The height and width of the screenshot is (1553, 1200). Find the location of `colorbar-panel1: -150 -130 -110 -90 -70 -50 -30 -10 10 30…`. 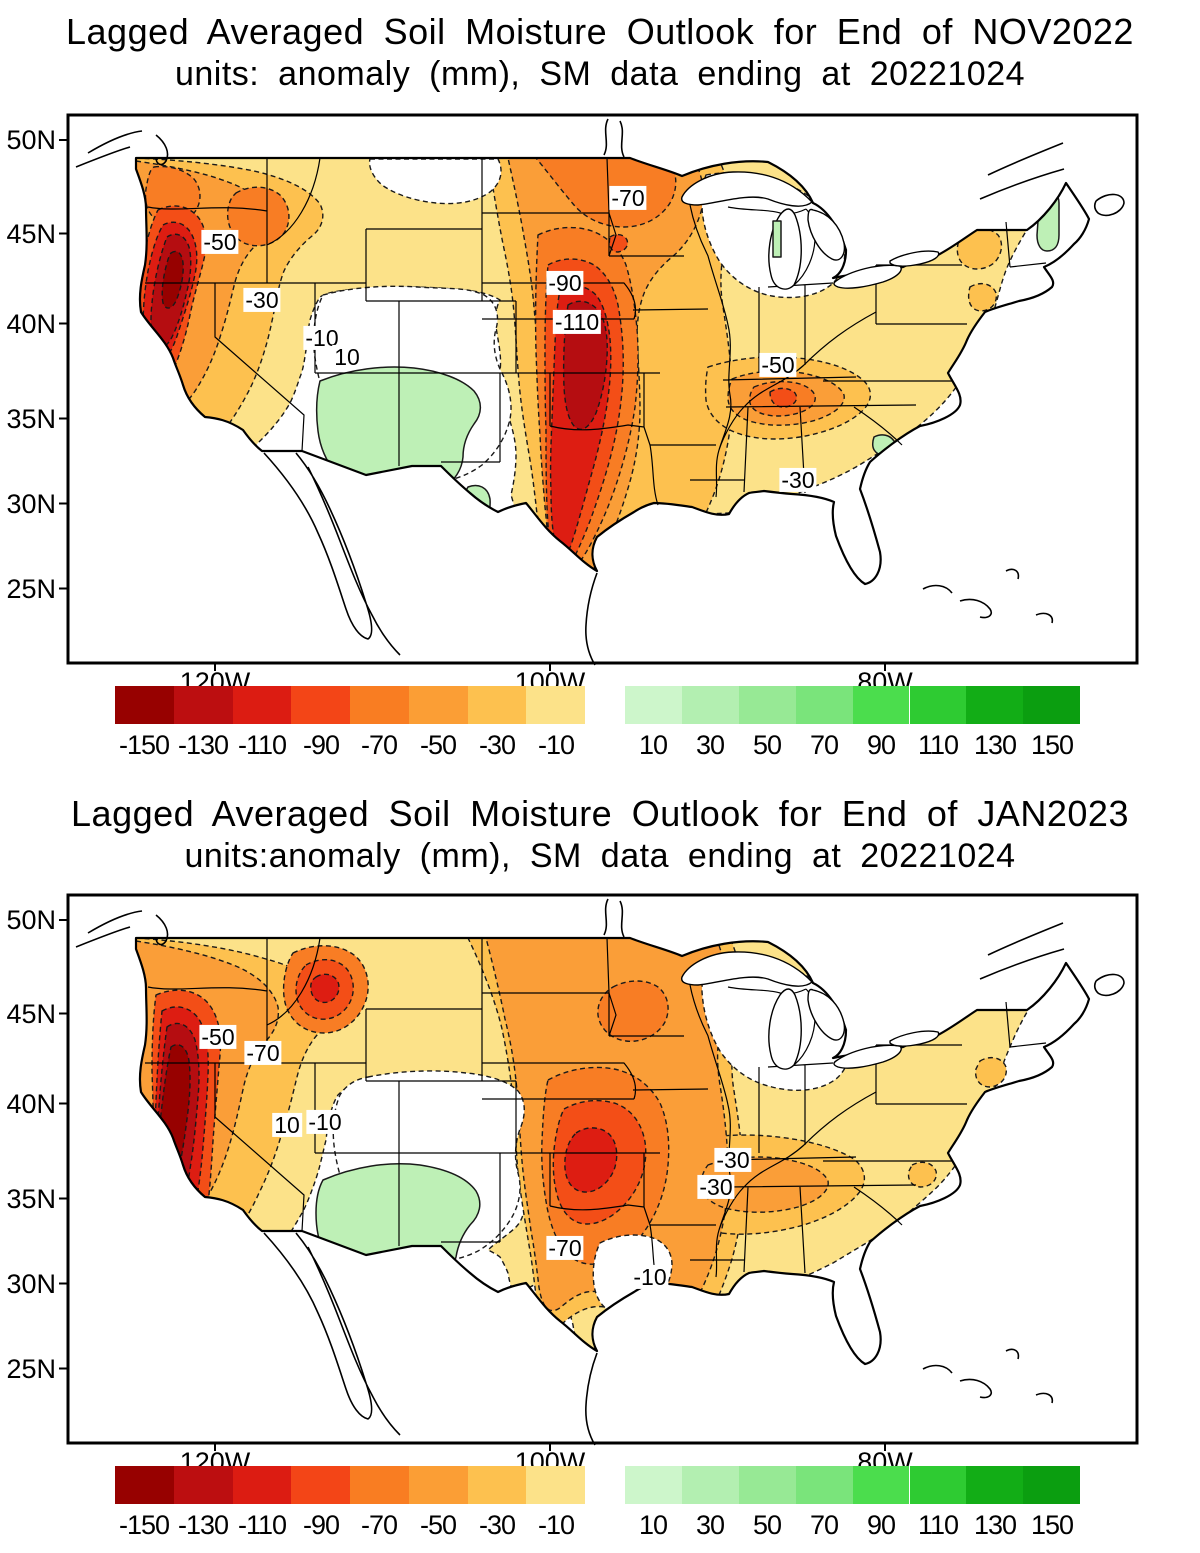

colorbar-panel1: -150 -130 -110 -90 -70 -50 -30 -10 10 30… is located at coordinates (600, 725).